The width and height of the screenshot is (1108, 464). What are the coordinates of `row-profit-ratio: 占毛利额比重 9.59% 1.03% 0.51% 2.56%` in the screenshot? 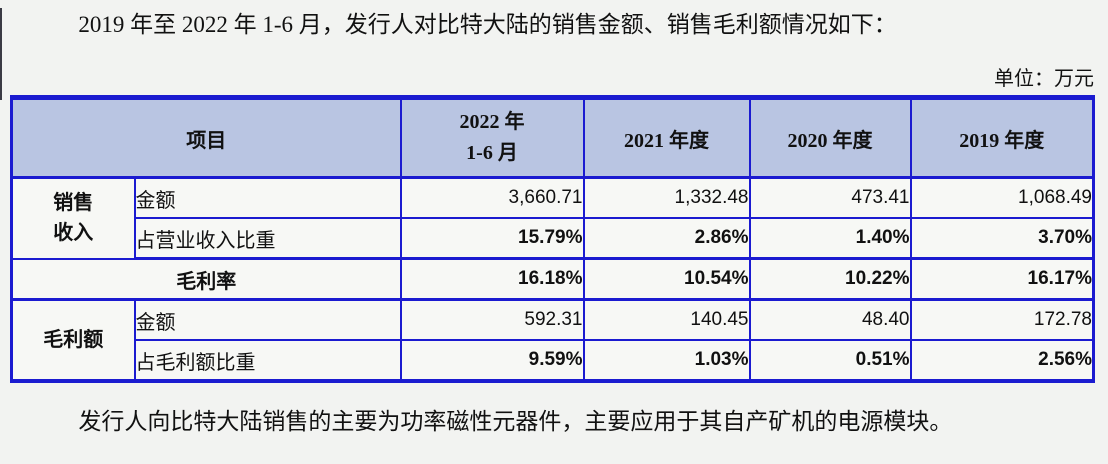 It's located at (553, 361).